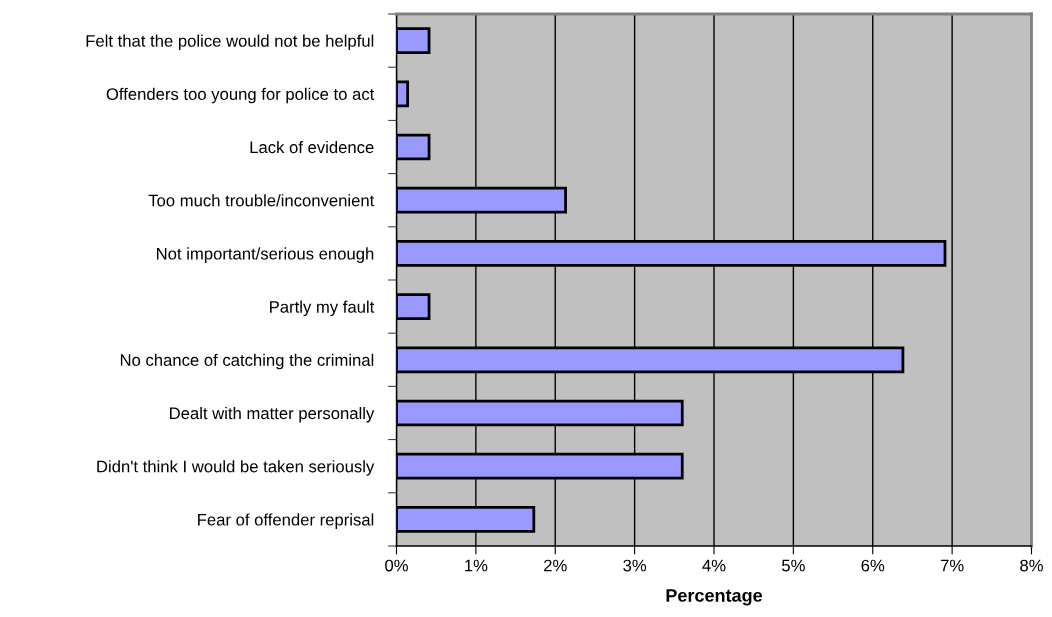 The width and height of the screenshot is (1052, 617). What do you see at coordinates (952, 565) in the screenshot?
I see `x-tick-label: 7%` at bounding box center [952, 565].